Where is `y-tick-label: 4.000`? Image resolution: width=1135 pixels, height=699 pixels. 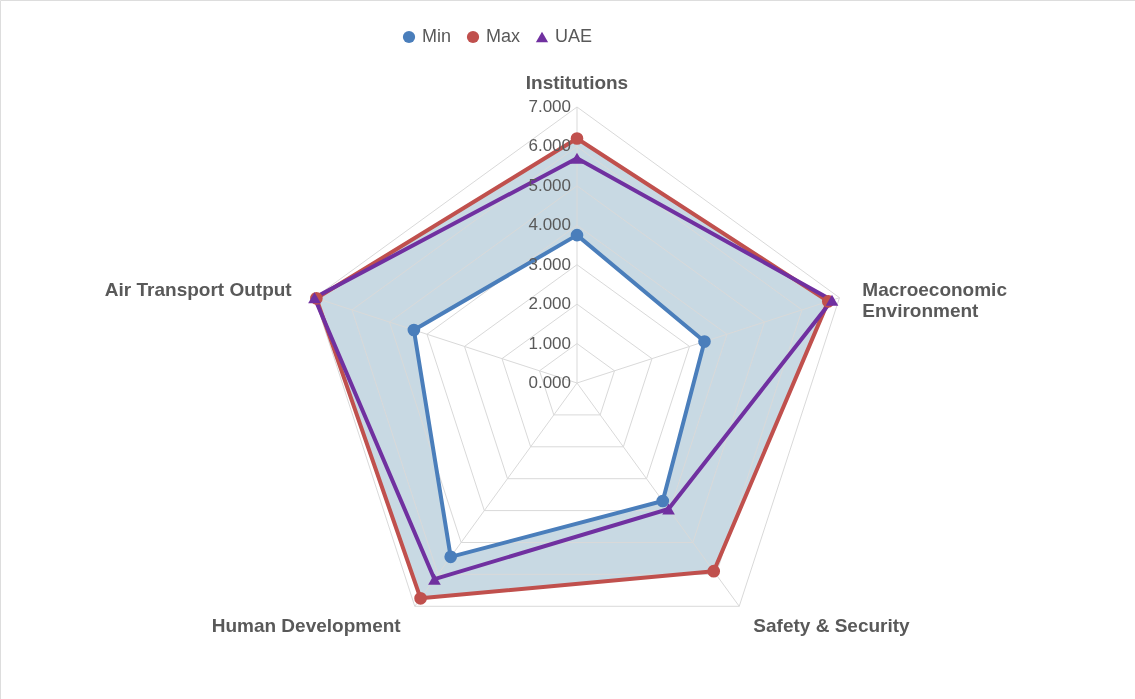 y-tick-label: 4.000 is located at coordinates (549, 225).